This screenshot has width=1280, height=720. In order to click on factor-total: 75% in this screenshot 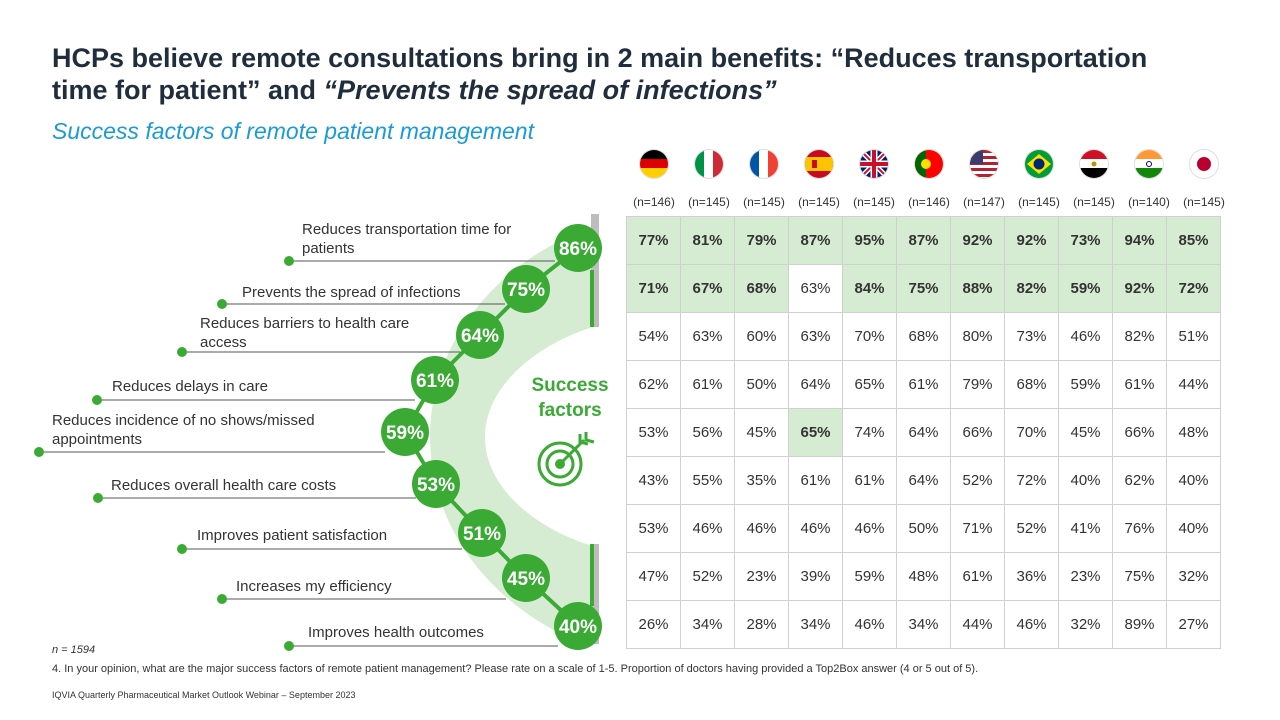, I will do `click(526, 290)`.